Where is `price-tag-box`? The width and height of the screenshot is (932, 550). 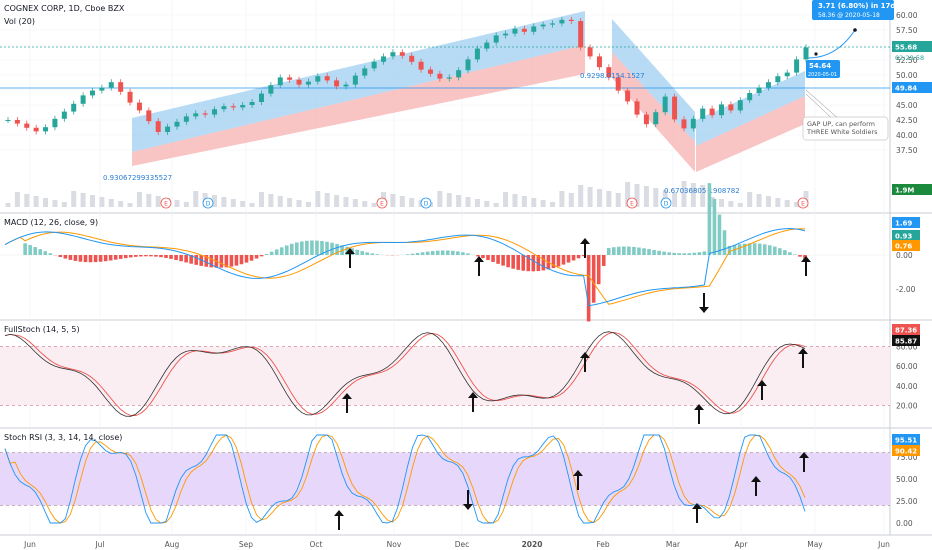 price-tag-box is located at coordinates (912, 189).